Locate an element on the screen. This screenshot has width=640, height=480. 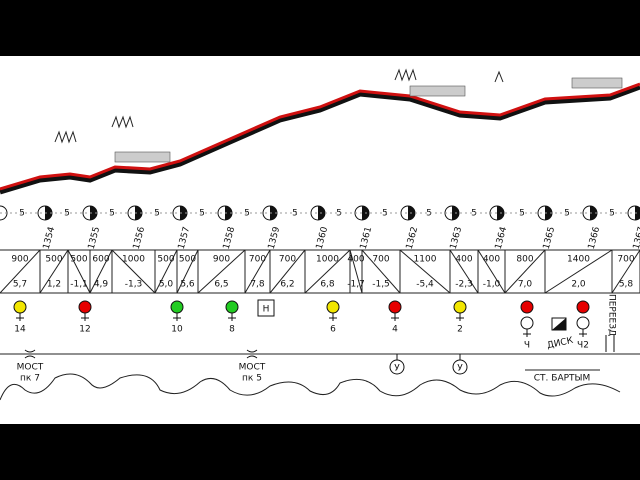
trains is located at coordinates (368, 120).